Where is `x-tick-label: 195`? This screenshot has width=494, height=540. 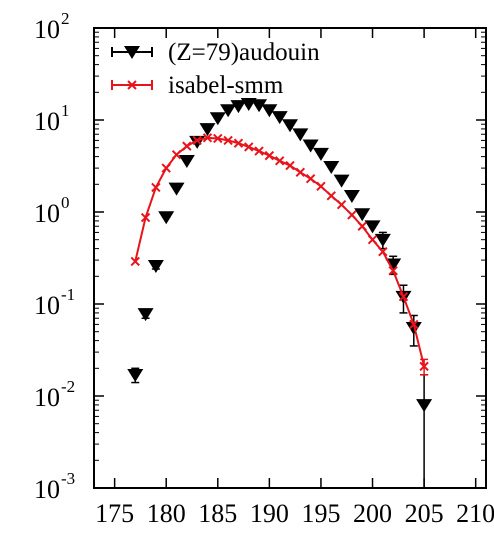
x-tick-label: 195 is located at coordinates (320, 513).